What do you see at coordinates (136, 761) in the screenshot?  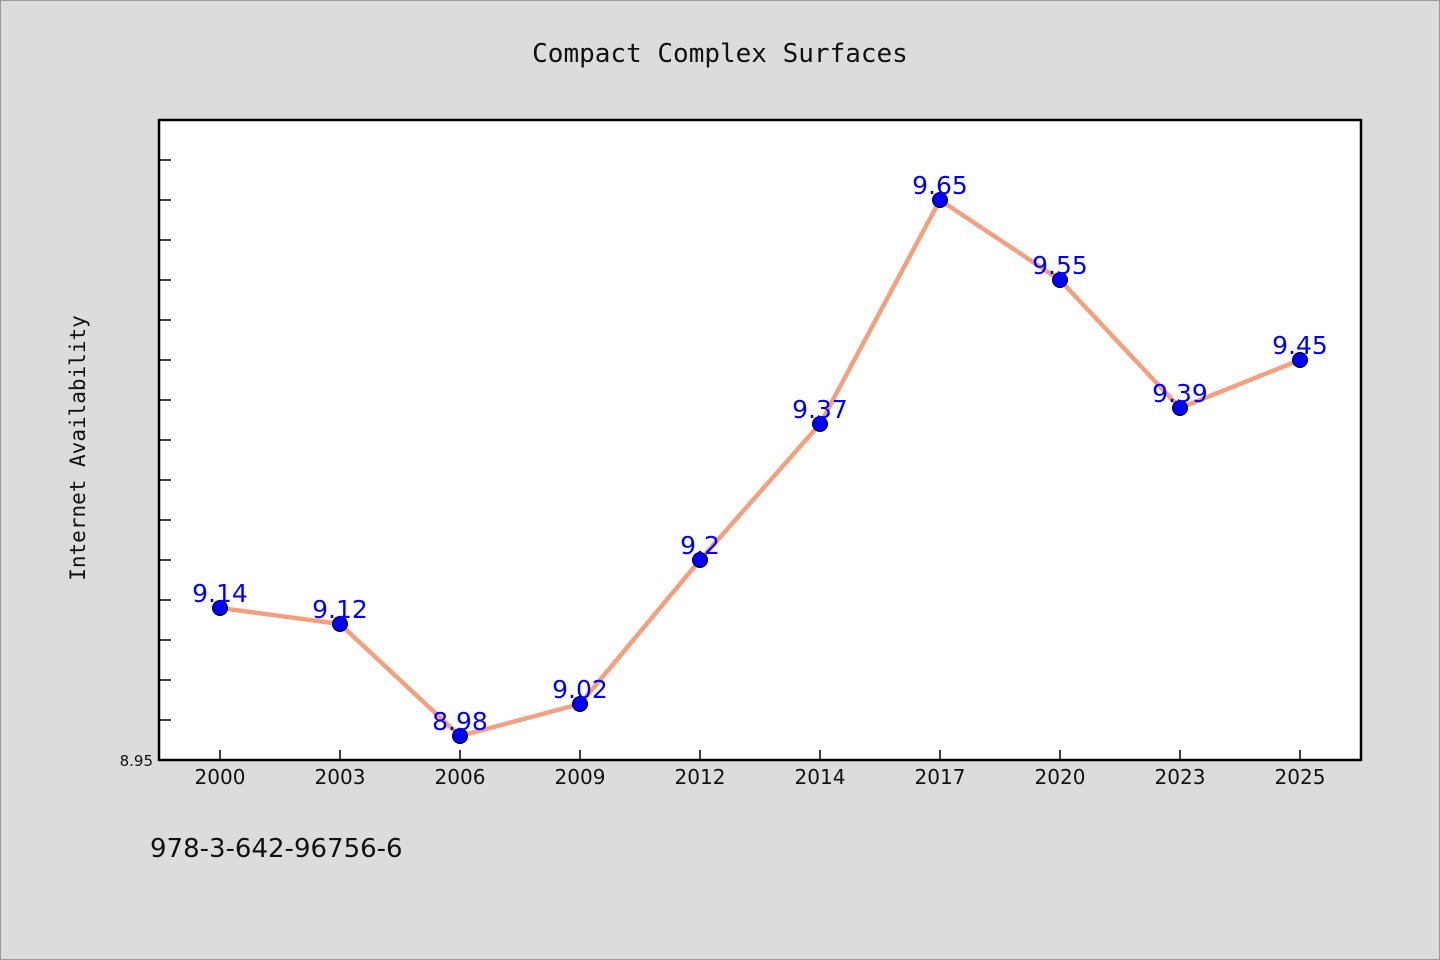 I see `y-tick-label: 8.95` at bounding box center [136, 761].